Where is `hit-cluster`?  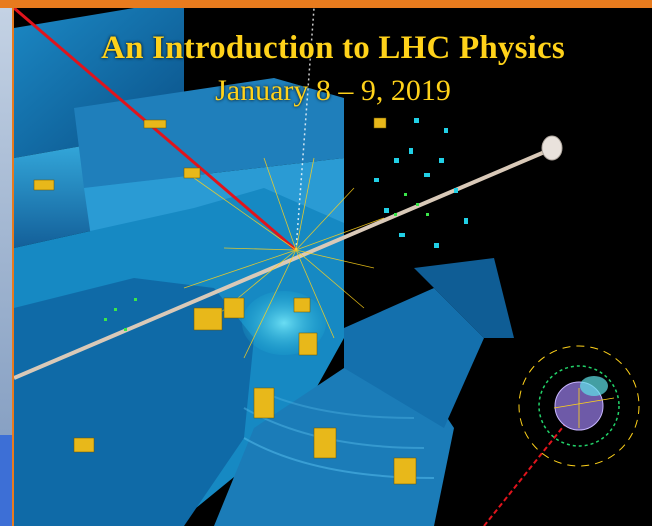
hit-cluster is located at coordinates (421, 183).